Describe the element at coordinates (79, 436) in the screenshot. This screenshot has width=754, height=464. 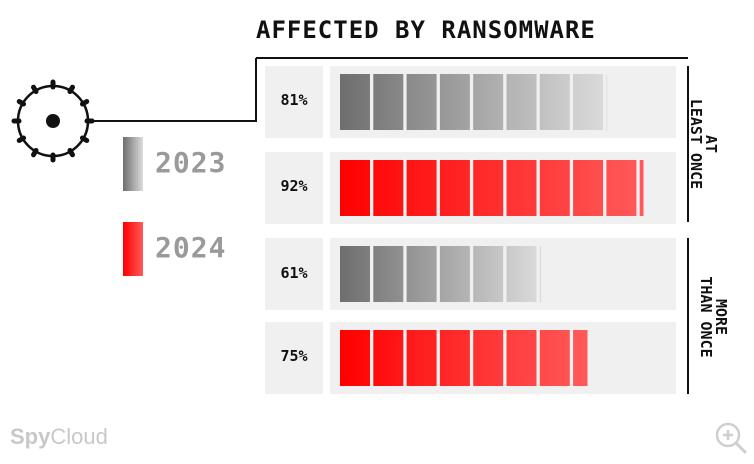
I see `brand-light: Cloud` at that location.